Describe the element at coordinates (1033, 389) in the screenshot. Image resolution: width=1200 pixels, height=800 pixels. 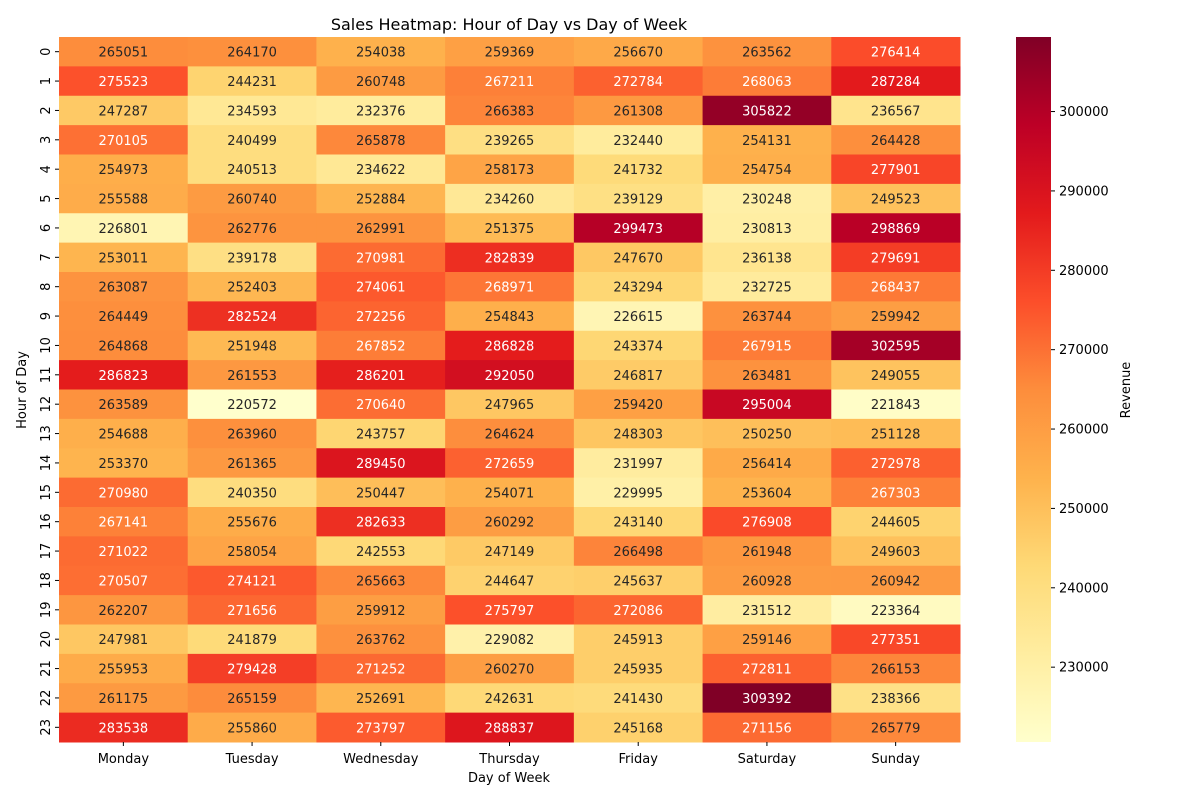
I see `colorbar-gradient` at that location.